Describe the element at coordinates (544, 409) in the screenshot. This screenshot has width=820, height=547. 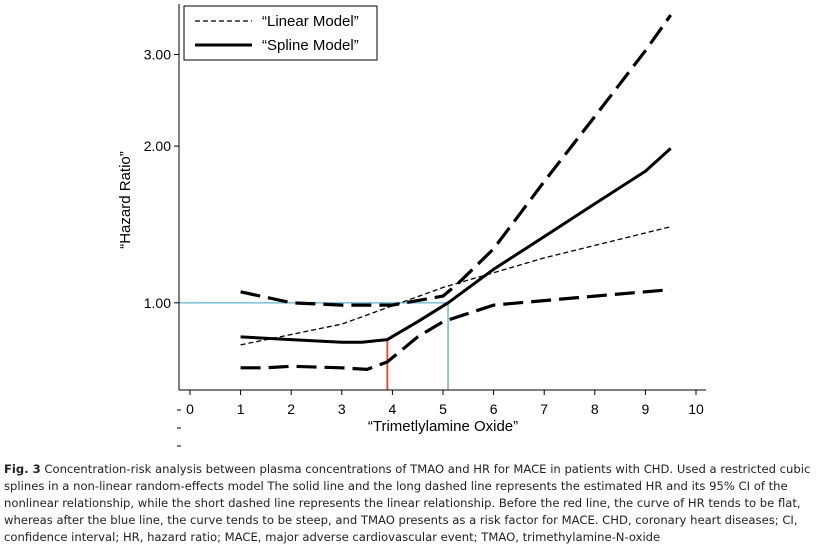
I see `x-tick-label: 7` at that location.